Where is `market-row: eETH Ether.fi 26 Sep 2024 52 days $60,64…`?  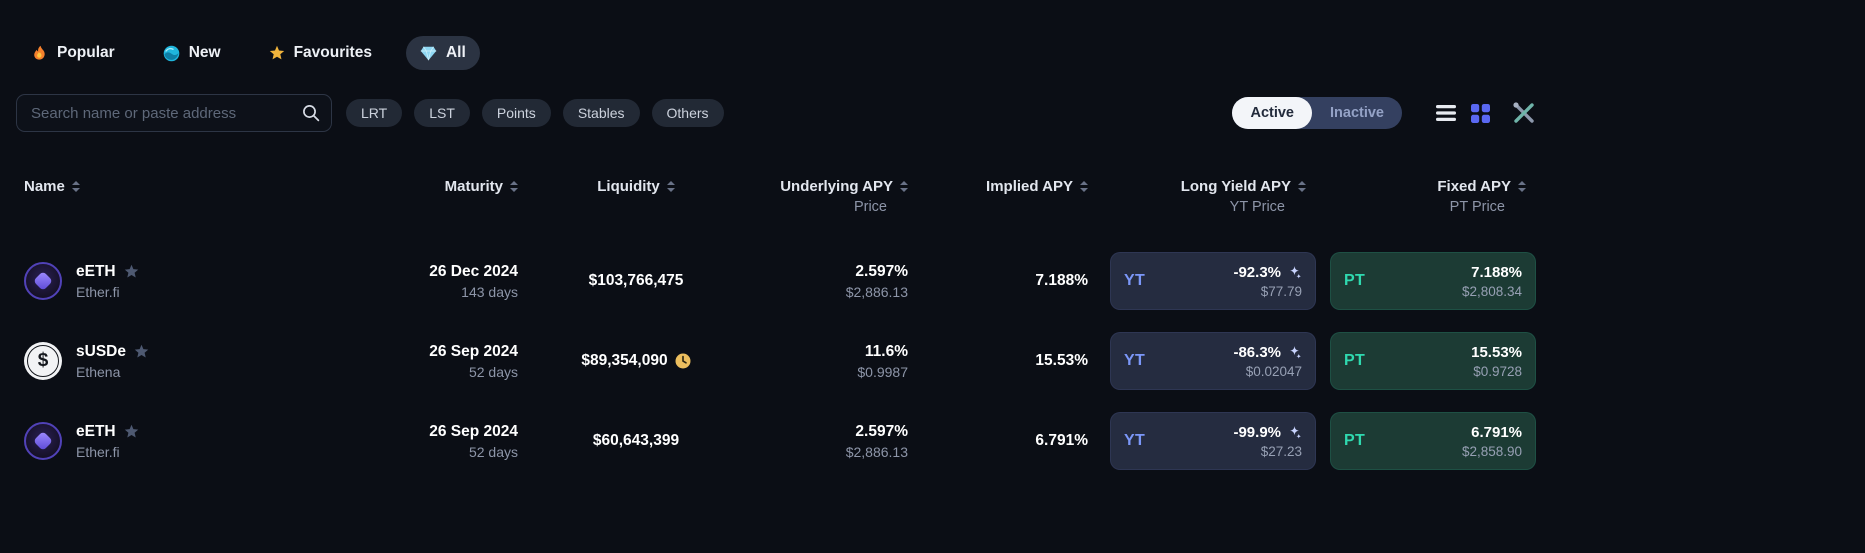
market-row: eETH Ether.fi 26 Sep 2024 52 days $60,64… is located at coordinates (776, 441).